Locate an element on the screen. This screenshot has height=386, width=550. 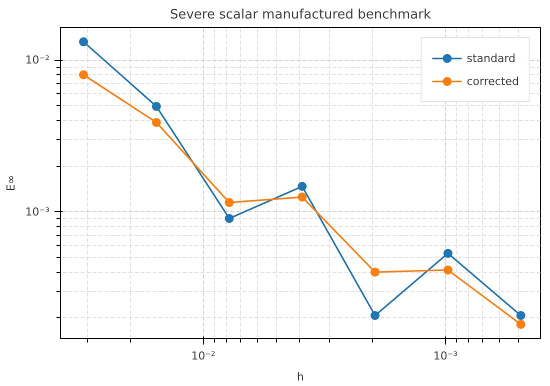
legend-label: standard is located at coordinates (491, 58).